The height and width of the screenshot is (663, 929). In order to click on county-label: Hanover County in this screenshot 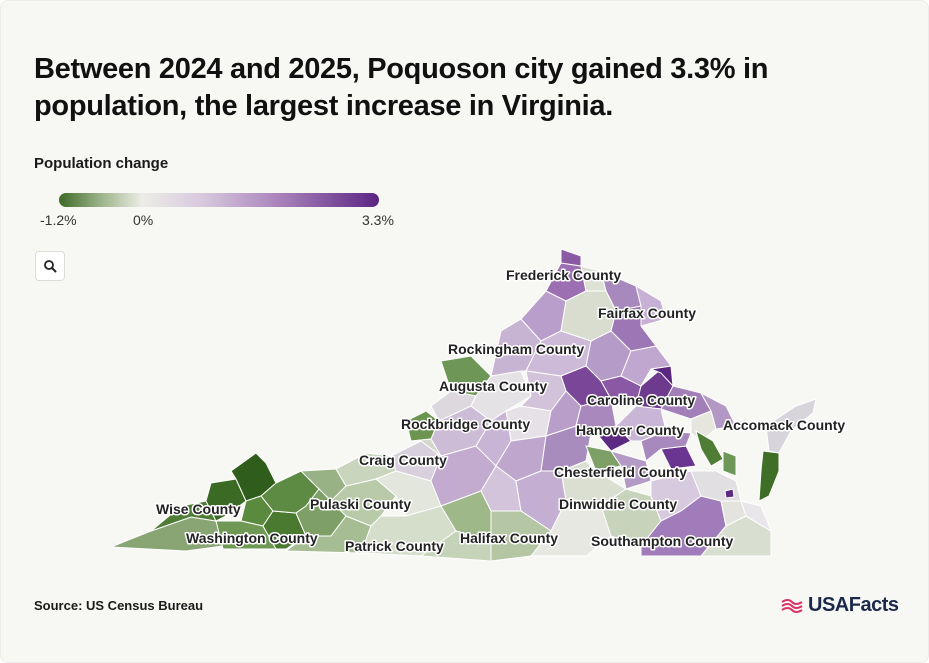, I will do `click(630, 430)`.